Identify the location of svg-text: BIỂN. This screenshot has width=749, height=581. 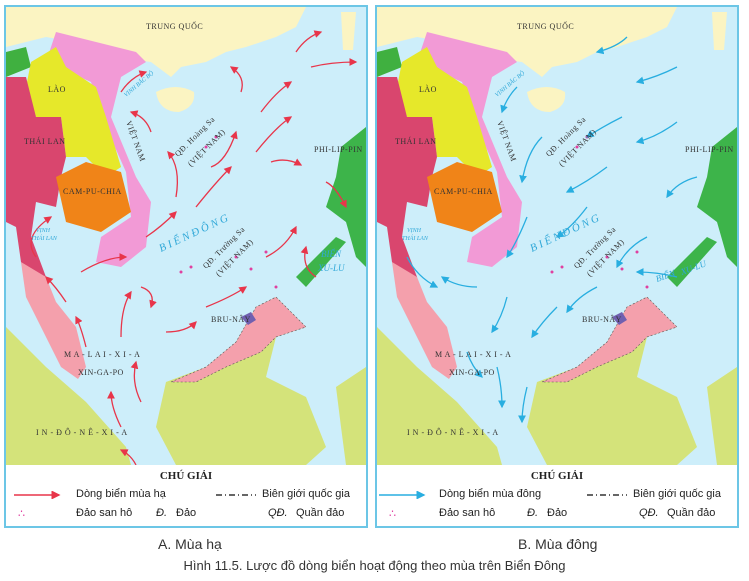
(331, 254).